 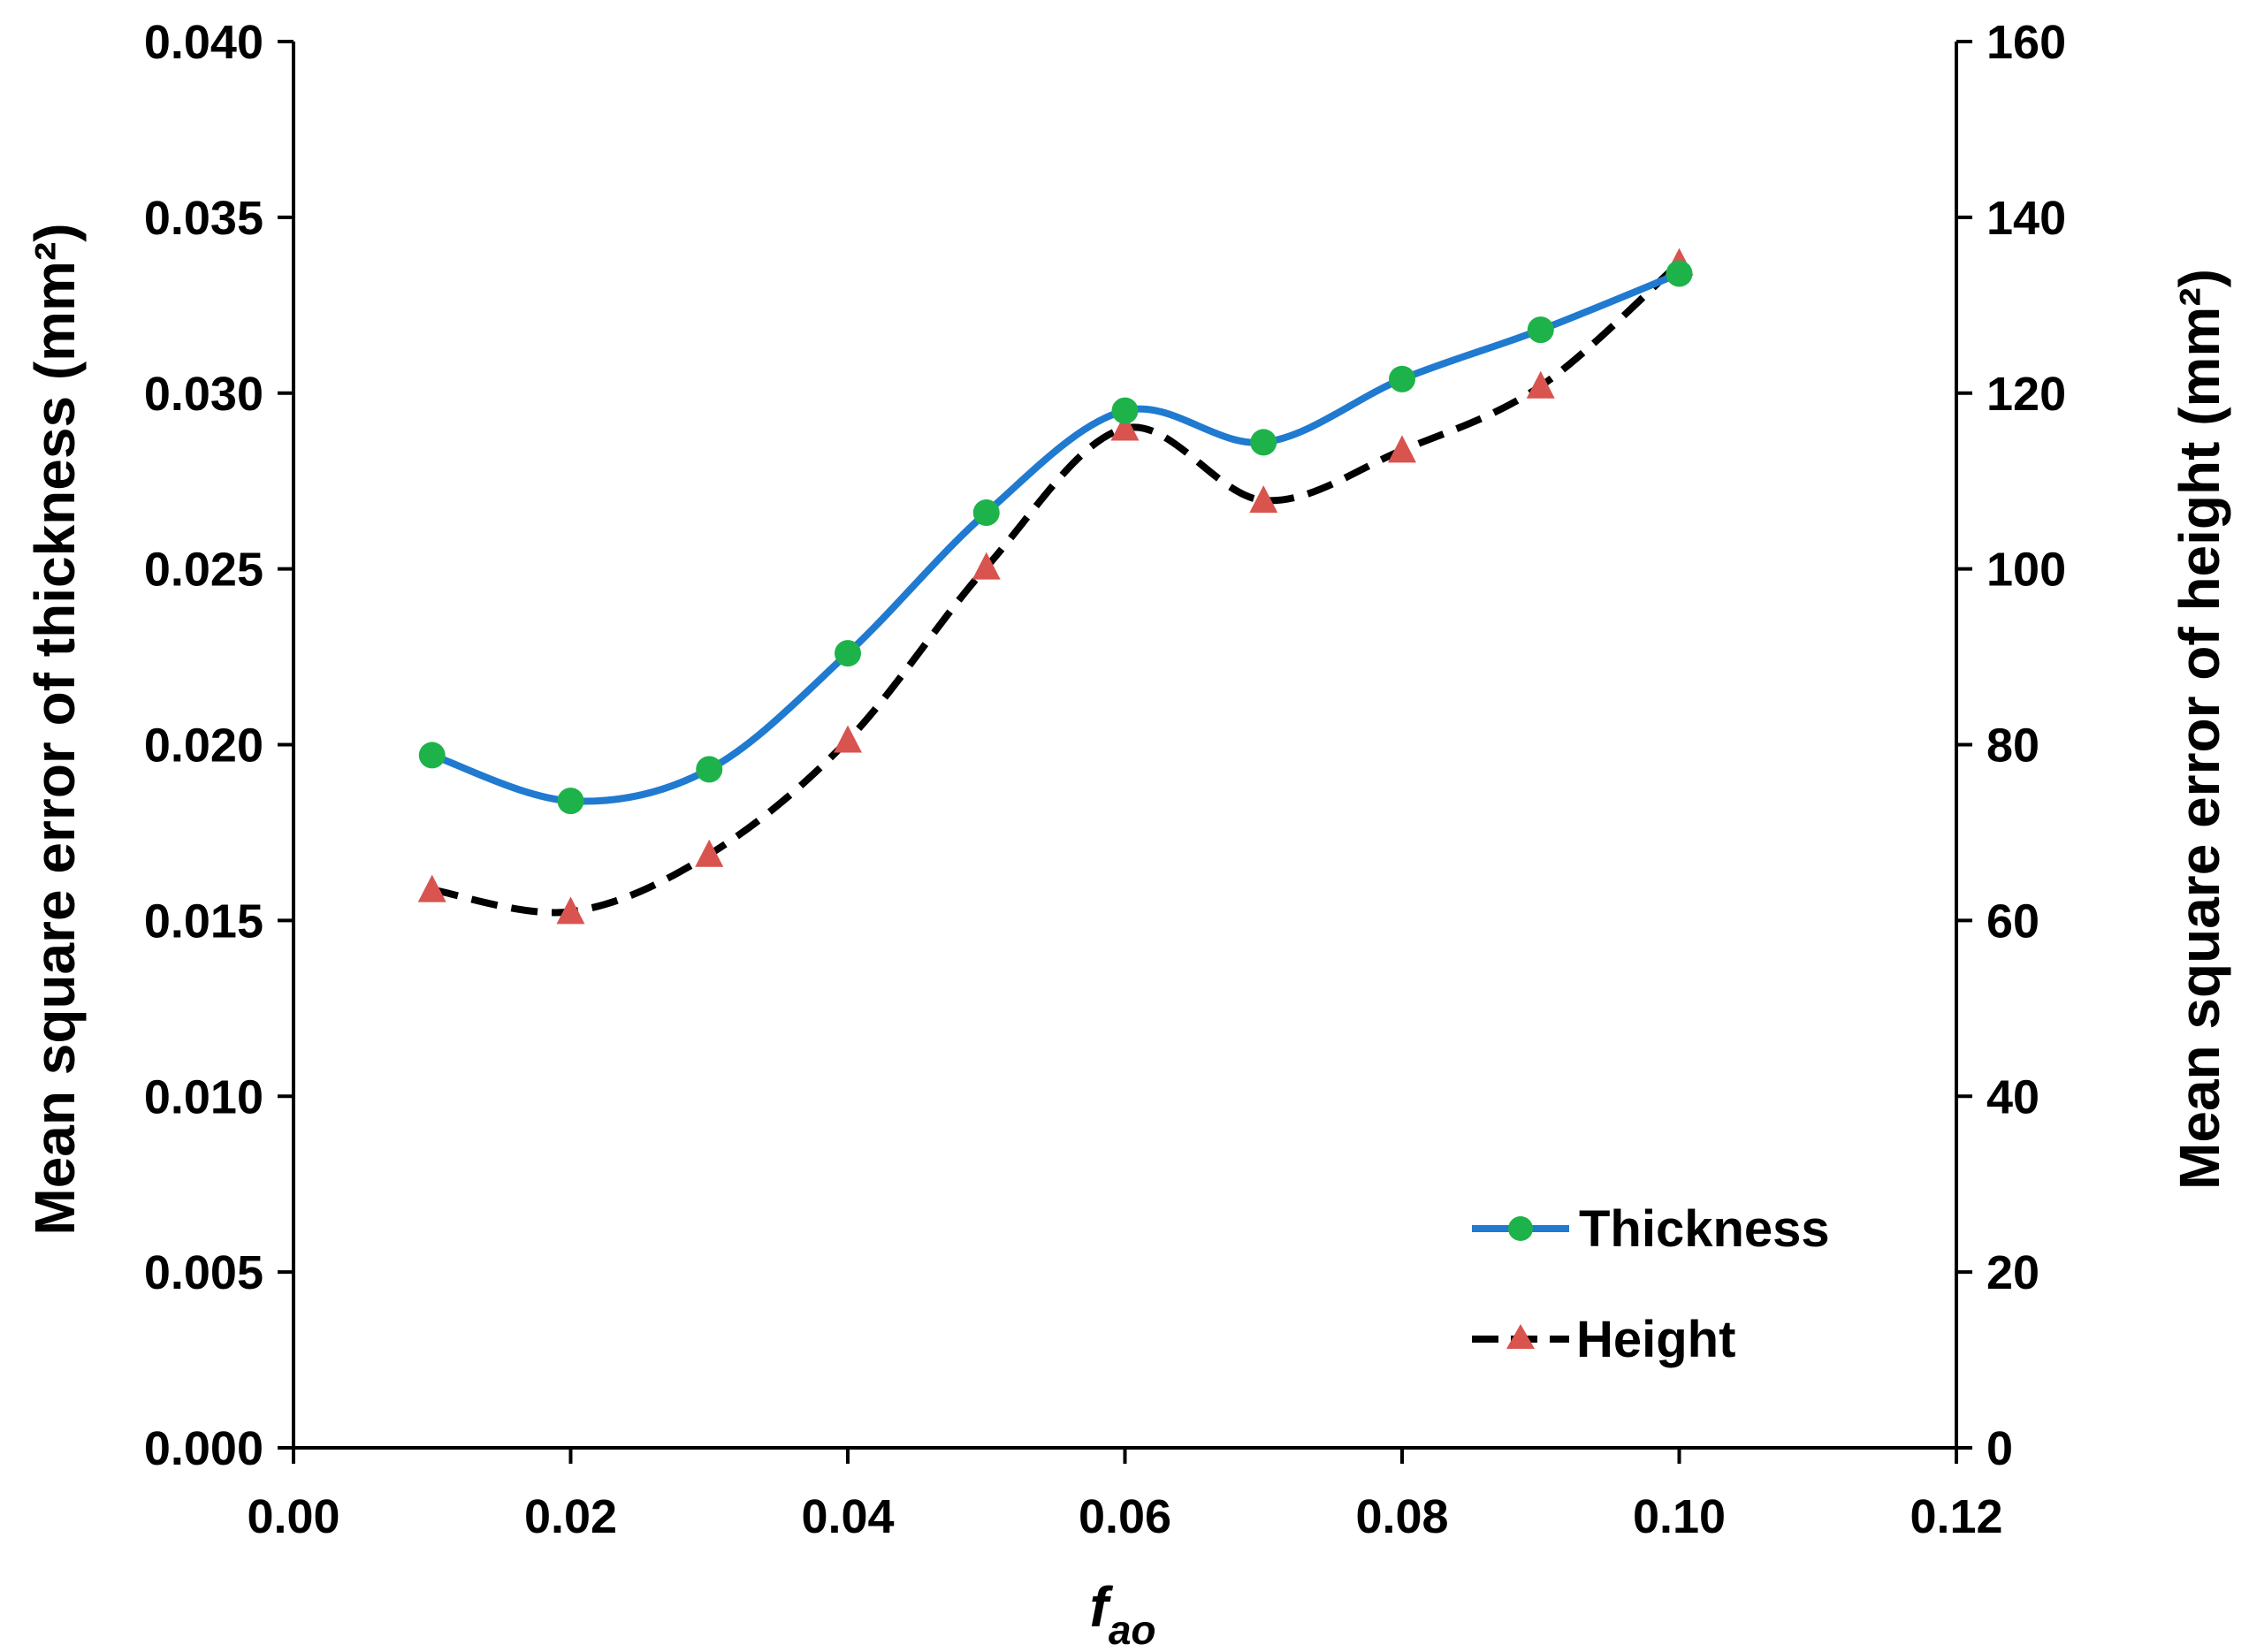 I want to click on y-left-tick-label: 0.000, so click(x=203, y=1449).